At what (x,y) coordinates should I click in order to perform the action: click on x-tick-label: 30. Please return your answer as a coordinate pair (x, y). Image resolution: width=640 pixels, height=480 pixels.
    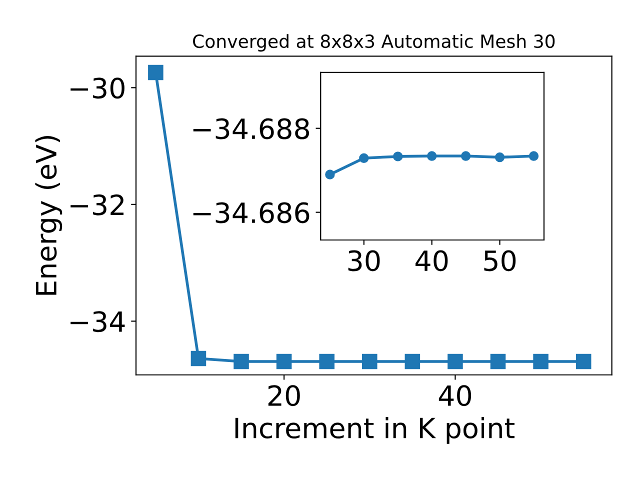
    Looking at the image, I should click on (364, 261).